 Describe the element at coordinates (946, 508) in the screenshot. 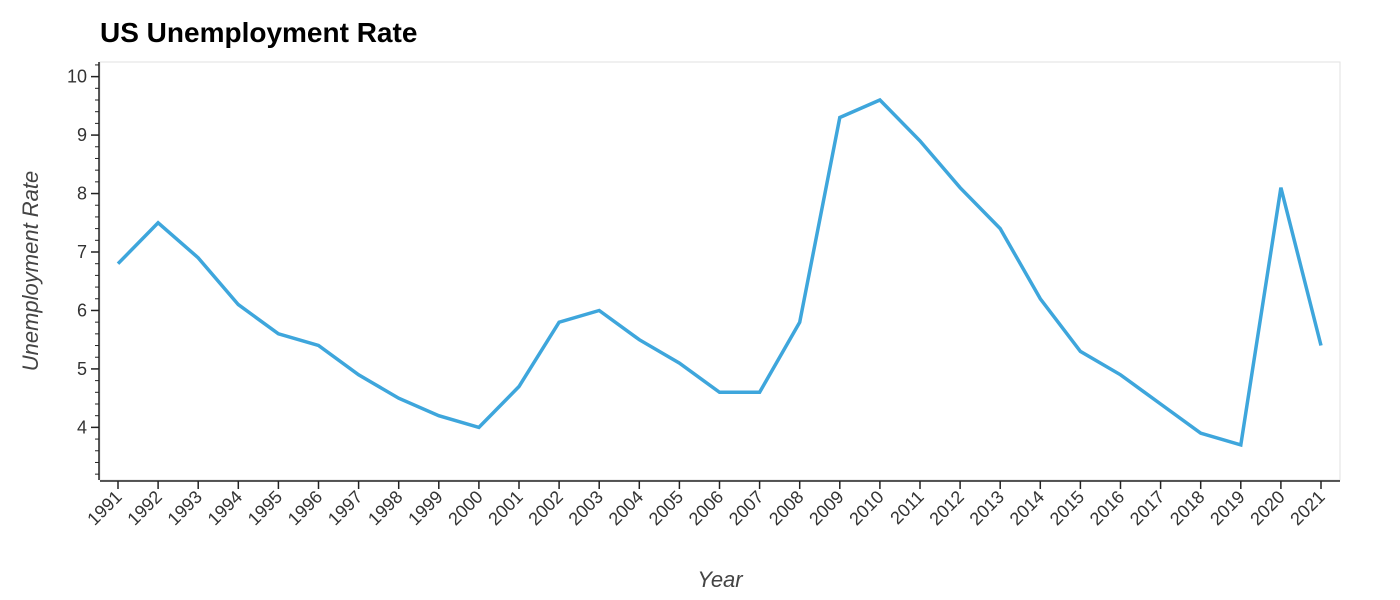

I see `x-tick-label: 2012` at that location.